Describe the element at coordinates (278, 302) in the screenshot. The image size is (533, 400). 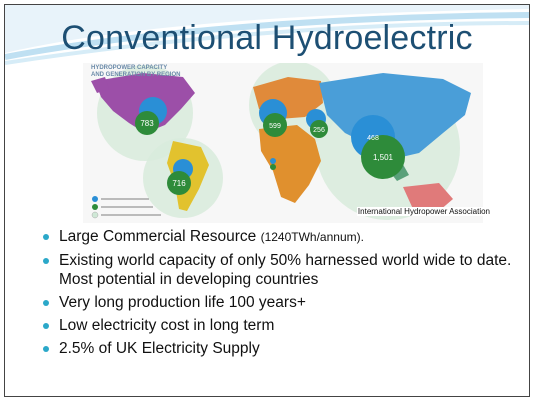
I see `bullet-item: Very long production life 100 years+` at that location.